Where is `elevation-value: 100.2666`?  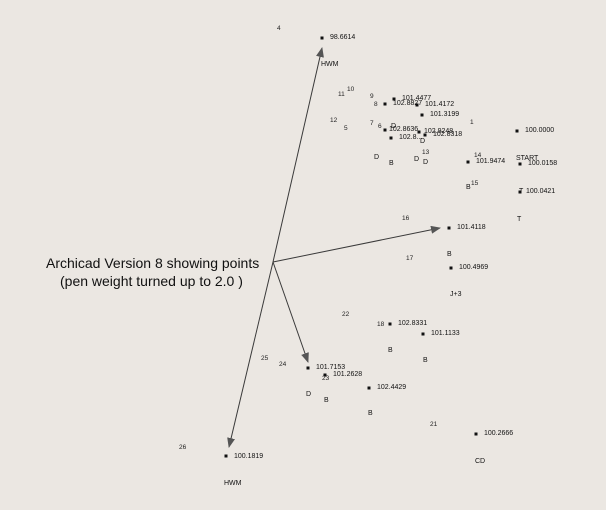
elevation-value: 100.2666 is located at coordinates (498, 433).